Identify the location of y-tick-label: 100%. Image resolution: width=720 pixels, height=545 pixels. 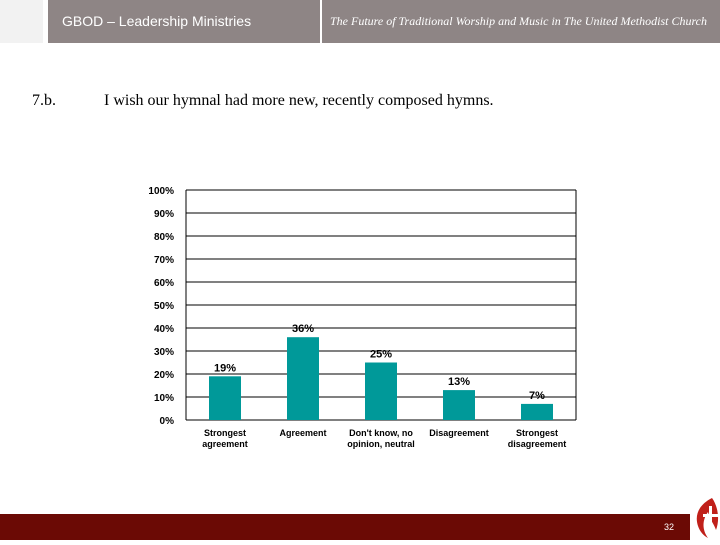
(161, 191).